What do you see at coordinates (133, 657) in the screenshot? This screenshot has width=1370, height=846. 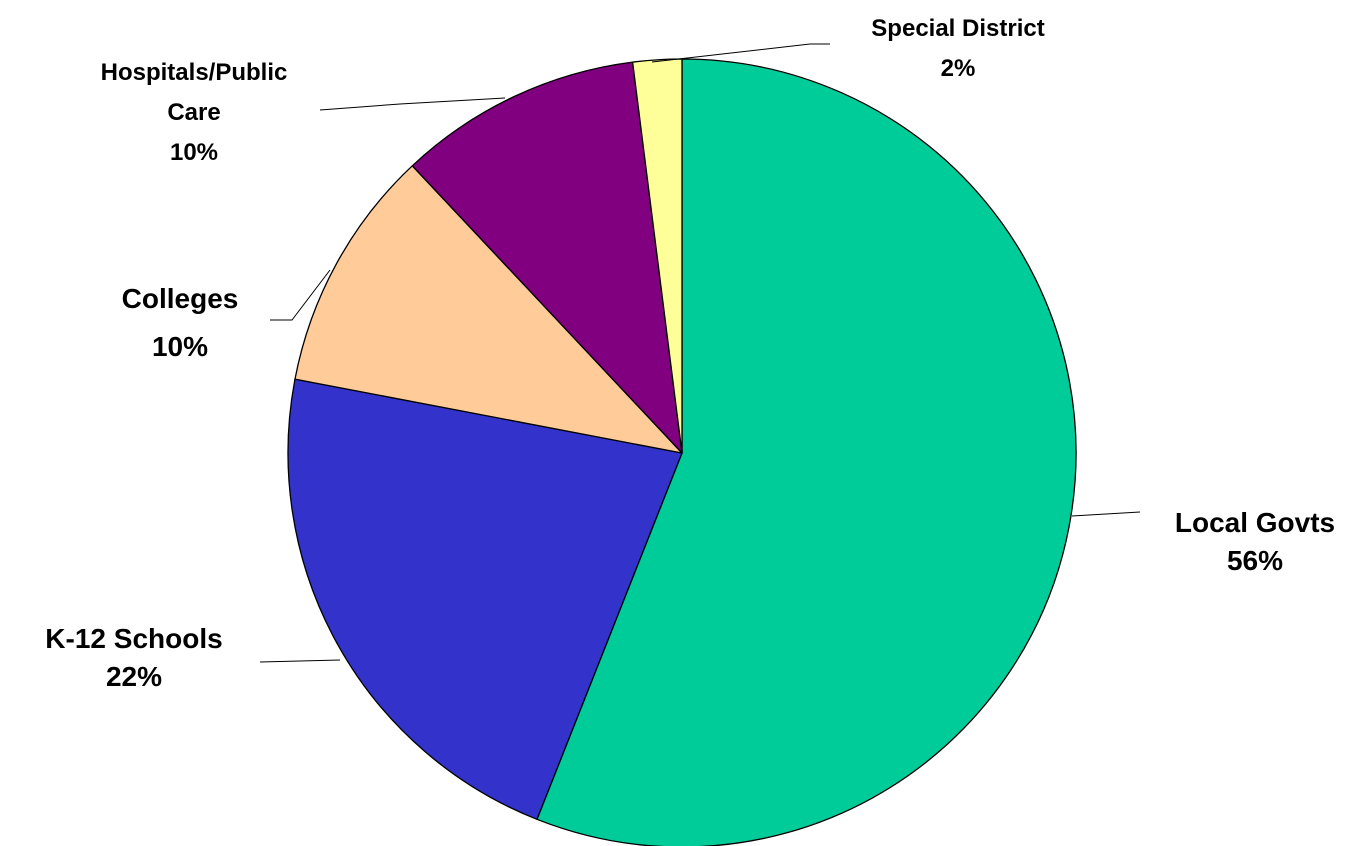 I see `label-k-12-schools: K-12 Schools 22%` at bounding box center [133, 657].